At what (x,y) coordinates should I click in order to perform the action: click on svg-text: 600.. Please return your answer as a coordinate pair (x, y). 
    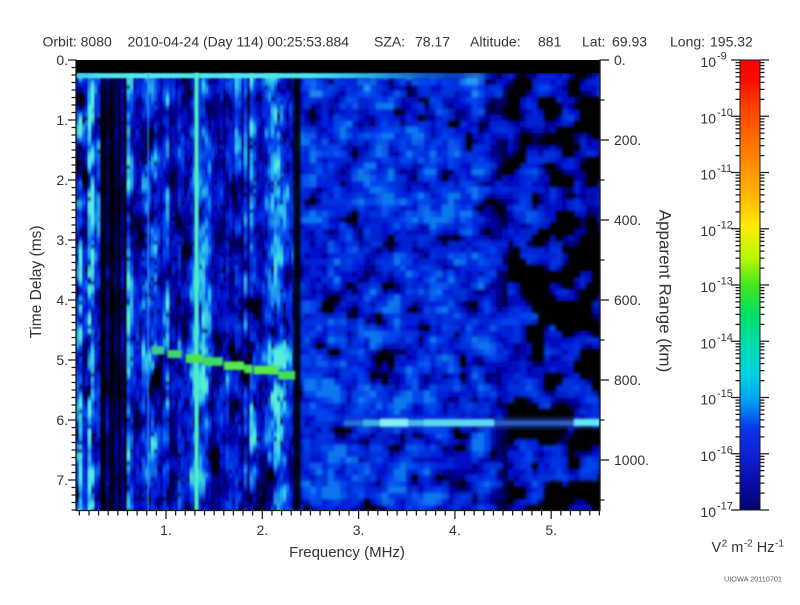
    Looking at the image, I should click on (627, 300).